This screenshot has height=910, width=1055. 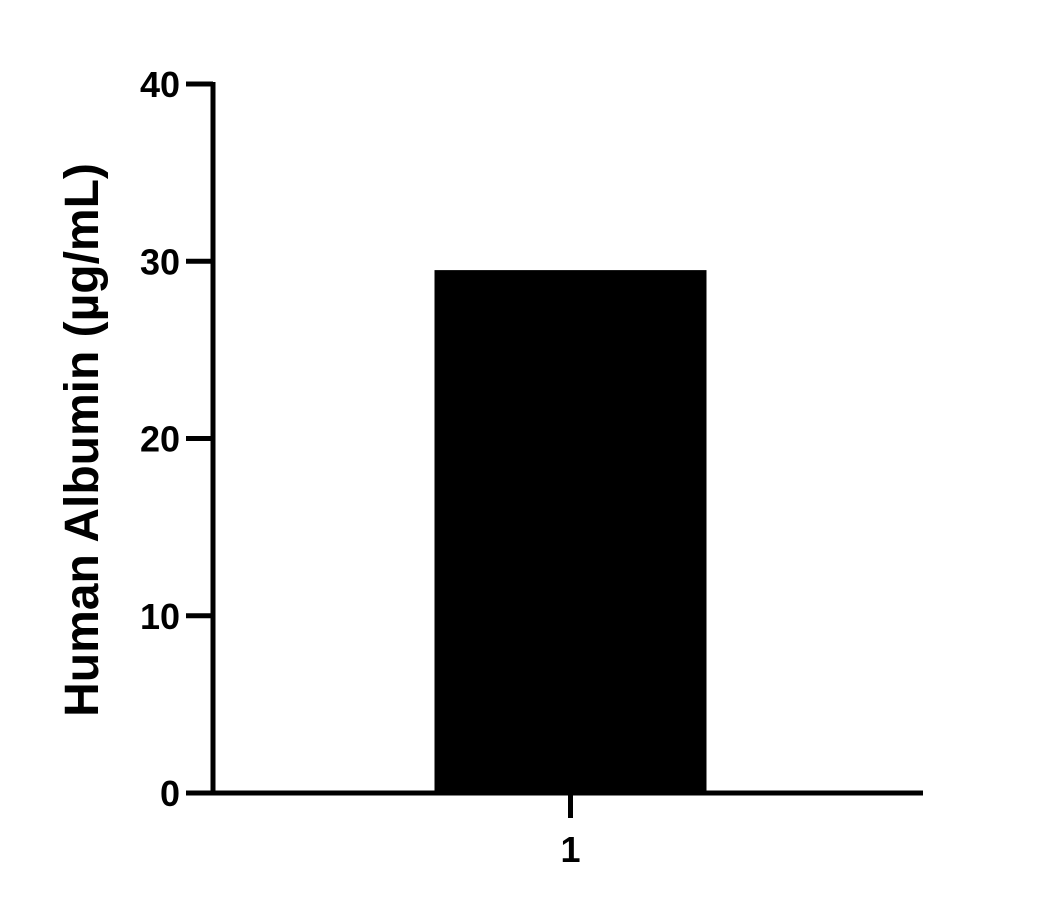 I want to click on y-axis-label: Human Albumin (µg/mL), so click(x=82, y=440).